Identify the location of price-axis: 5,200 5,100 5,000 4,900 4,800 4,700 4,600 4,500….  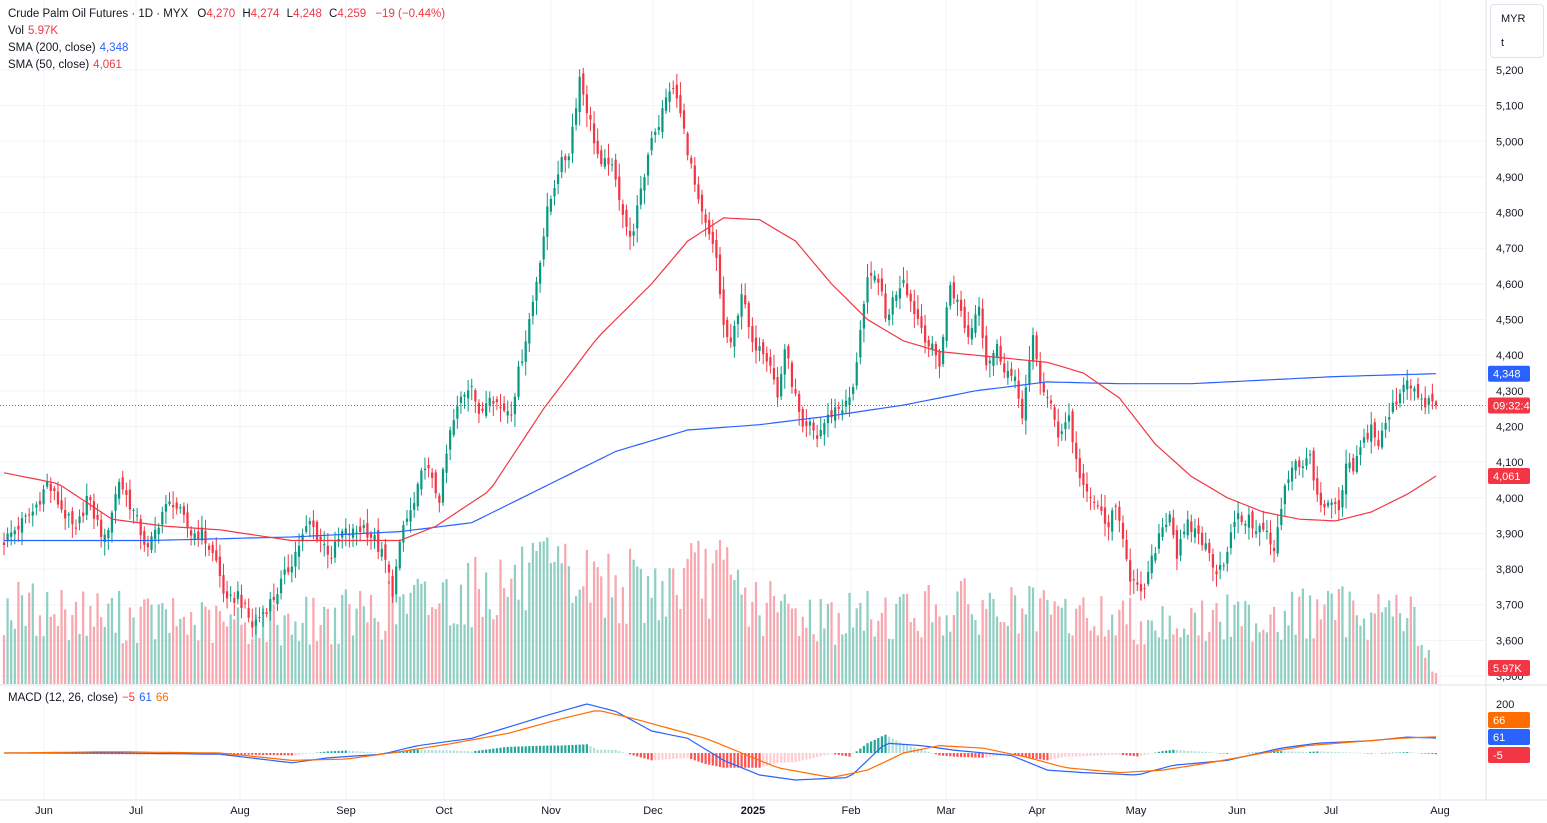
(1510, 374).